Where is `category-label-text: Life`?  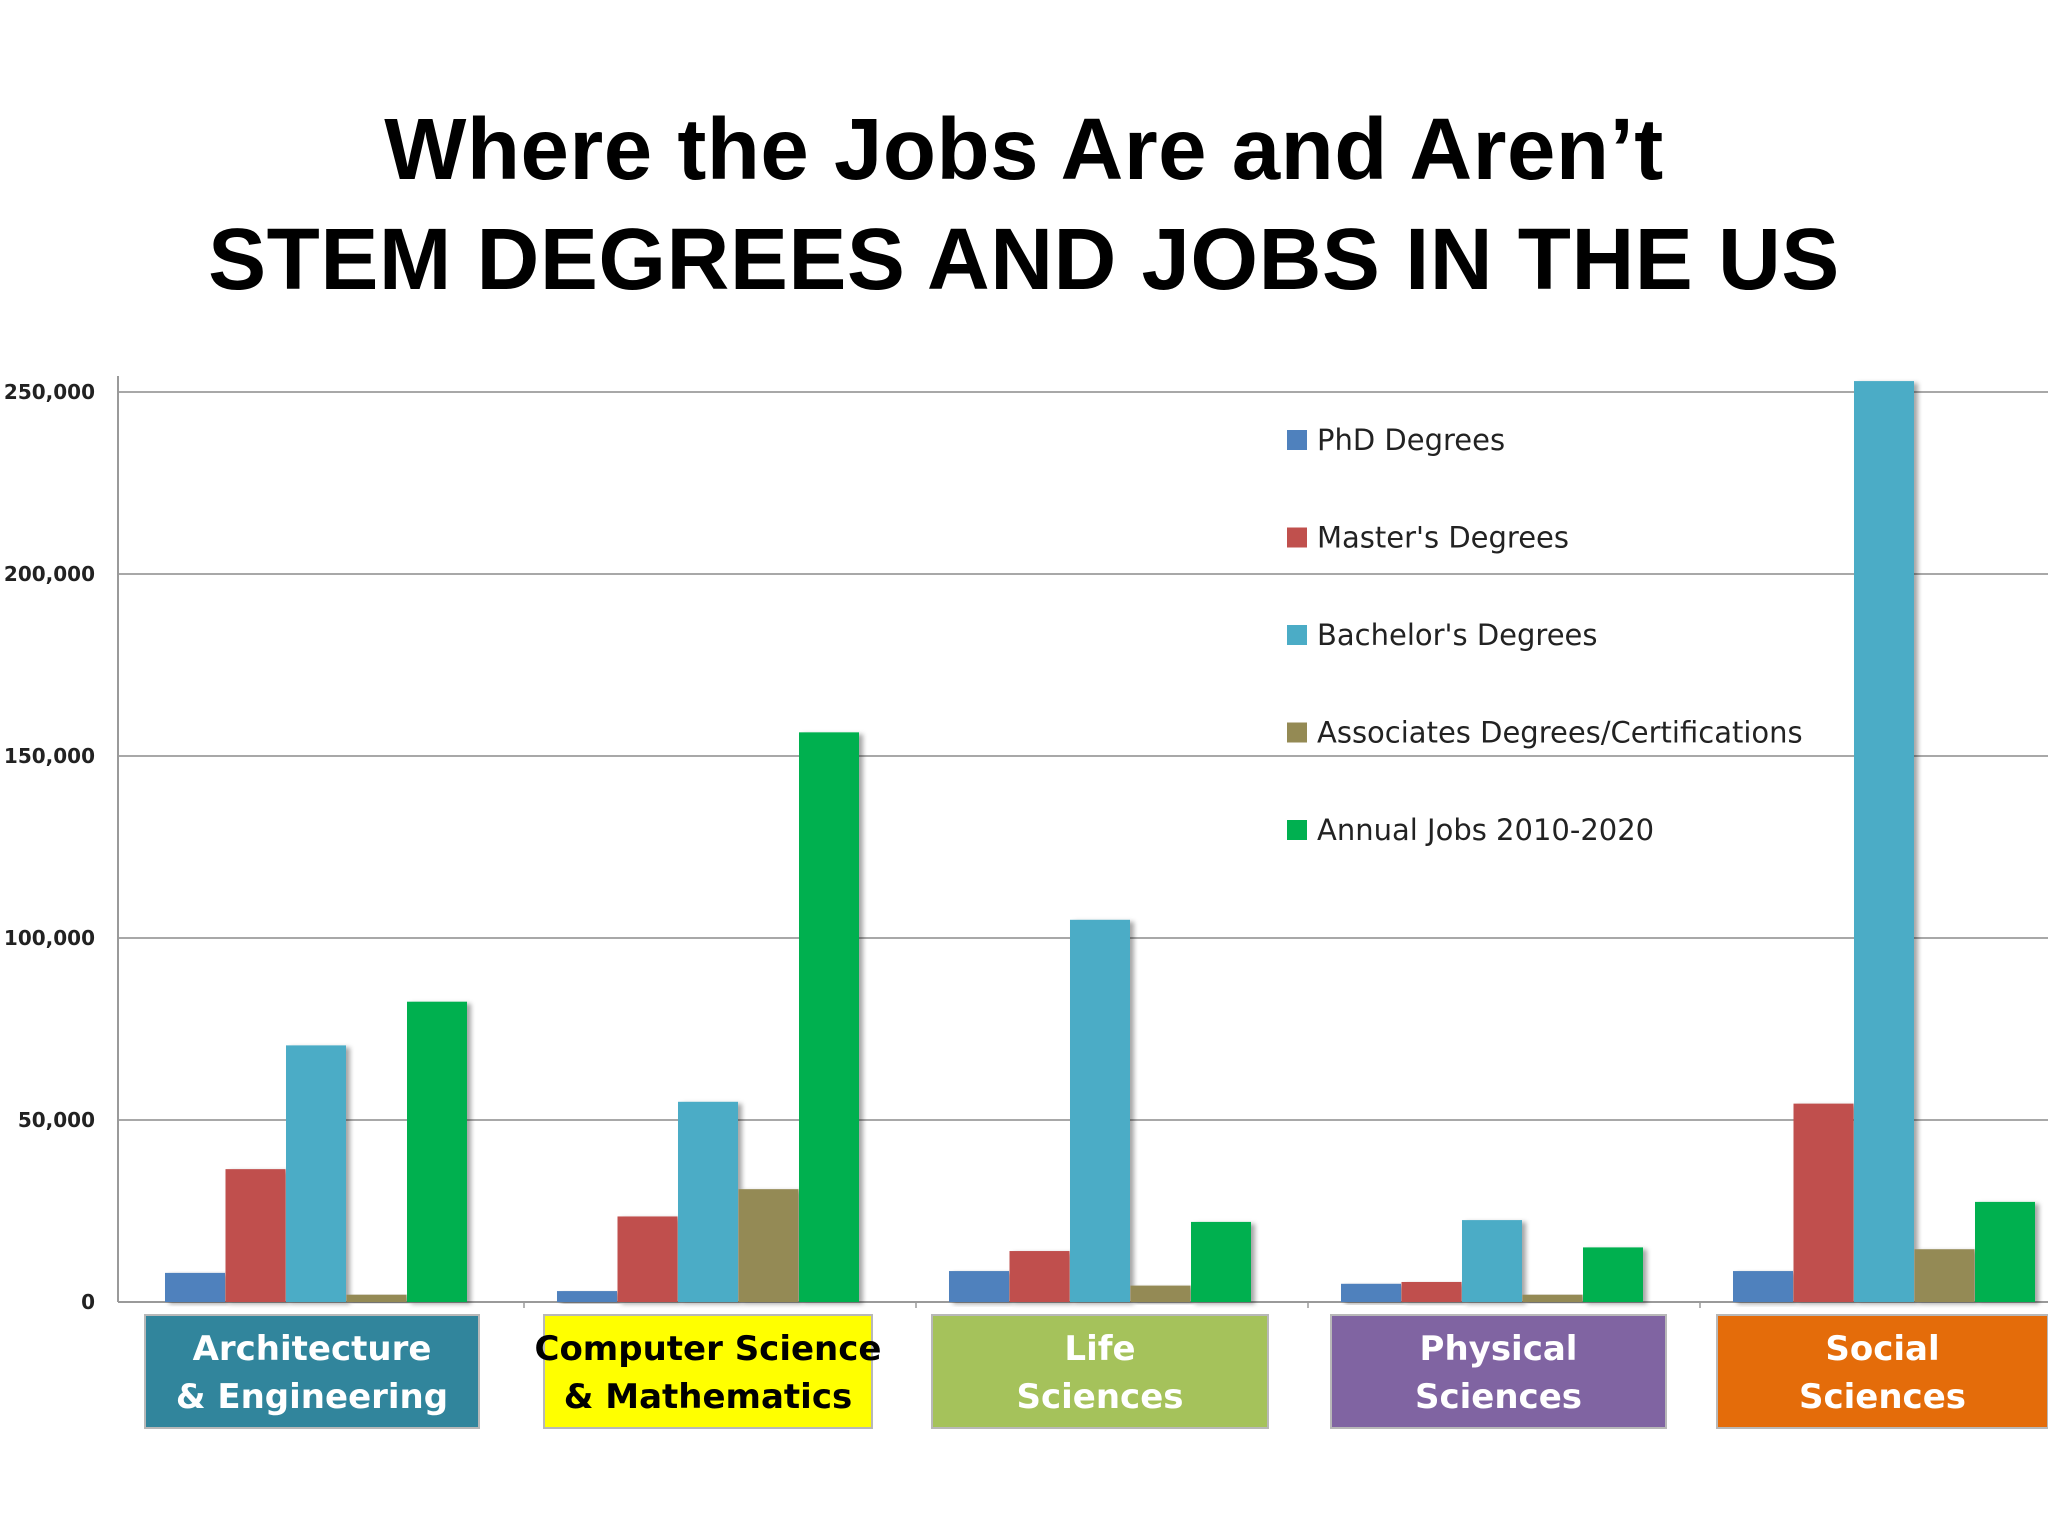 category-label-text: Life is located at coordinates (1099, 1349).